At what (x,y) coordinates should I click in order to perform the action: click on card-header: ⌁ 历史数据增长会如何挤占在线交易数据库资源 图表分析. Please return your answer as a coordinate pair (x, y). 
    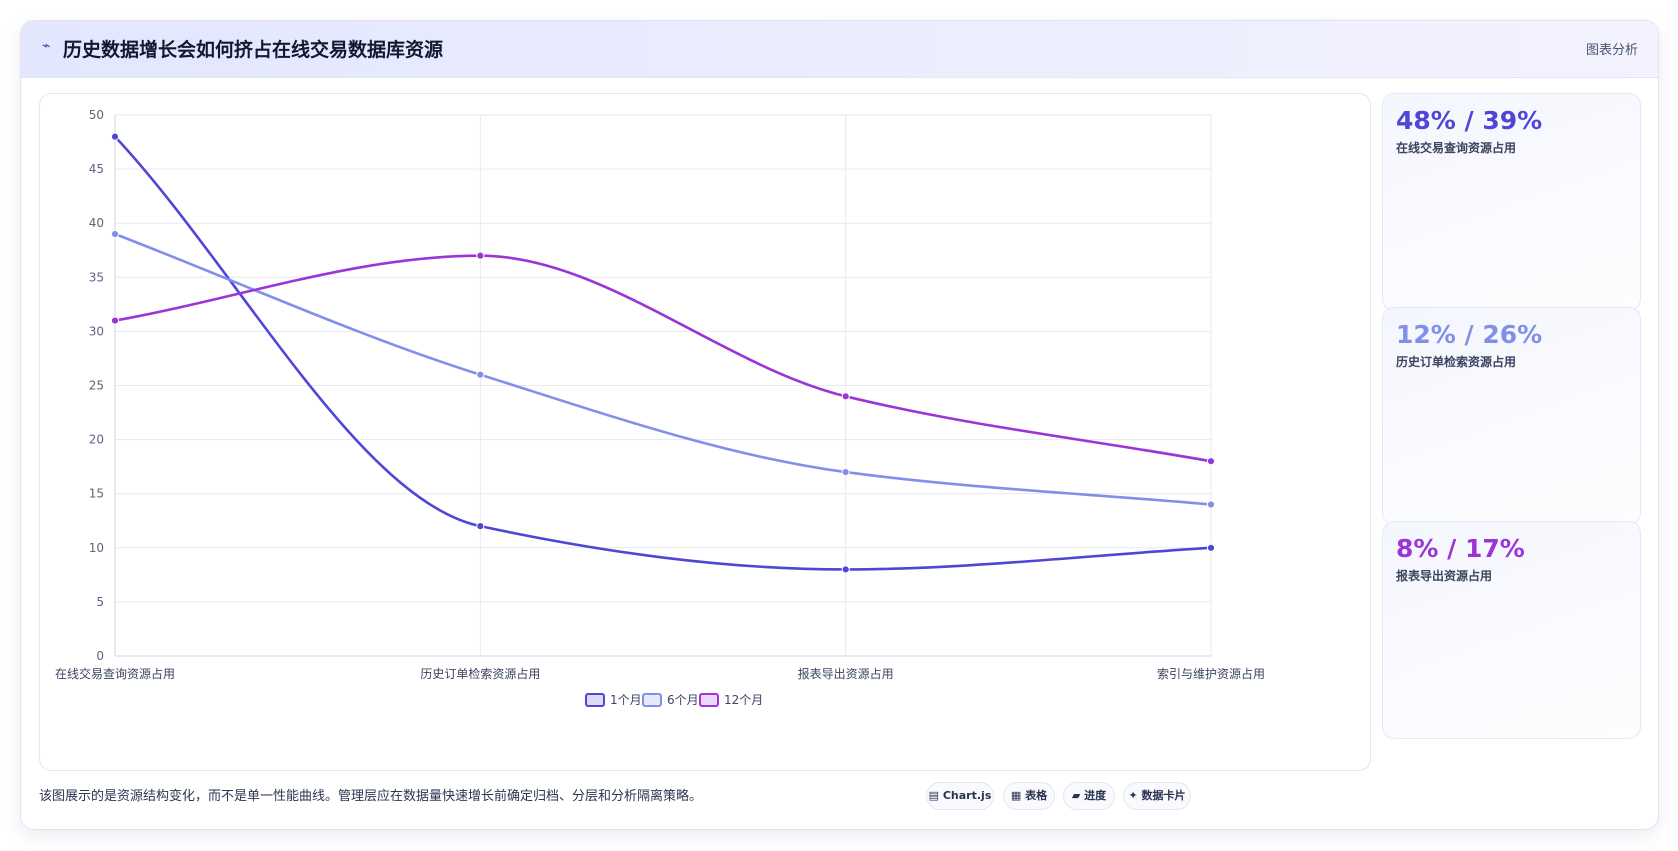
    Looking at the image, I should click on (839, 49).